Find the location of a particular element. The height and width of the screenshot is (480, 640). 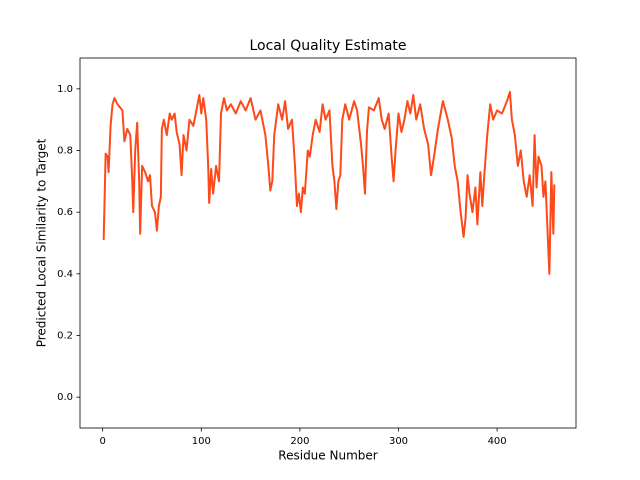

y-tick-label: 0.4 is located at coordinates (65, 274).